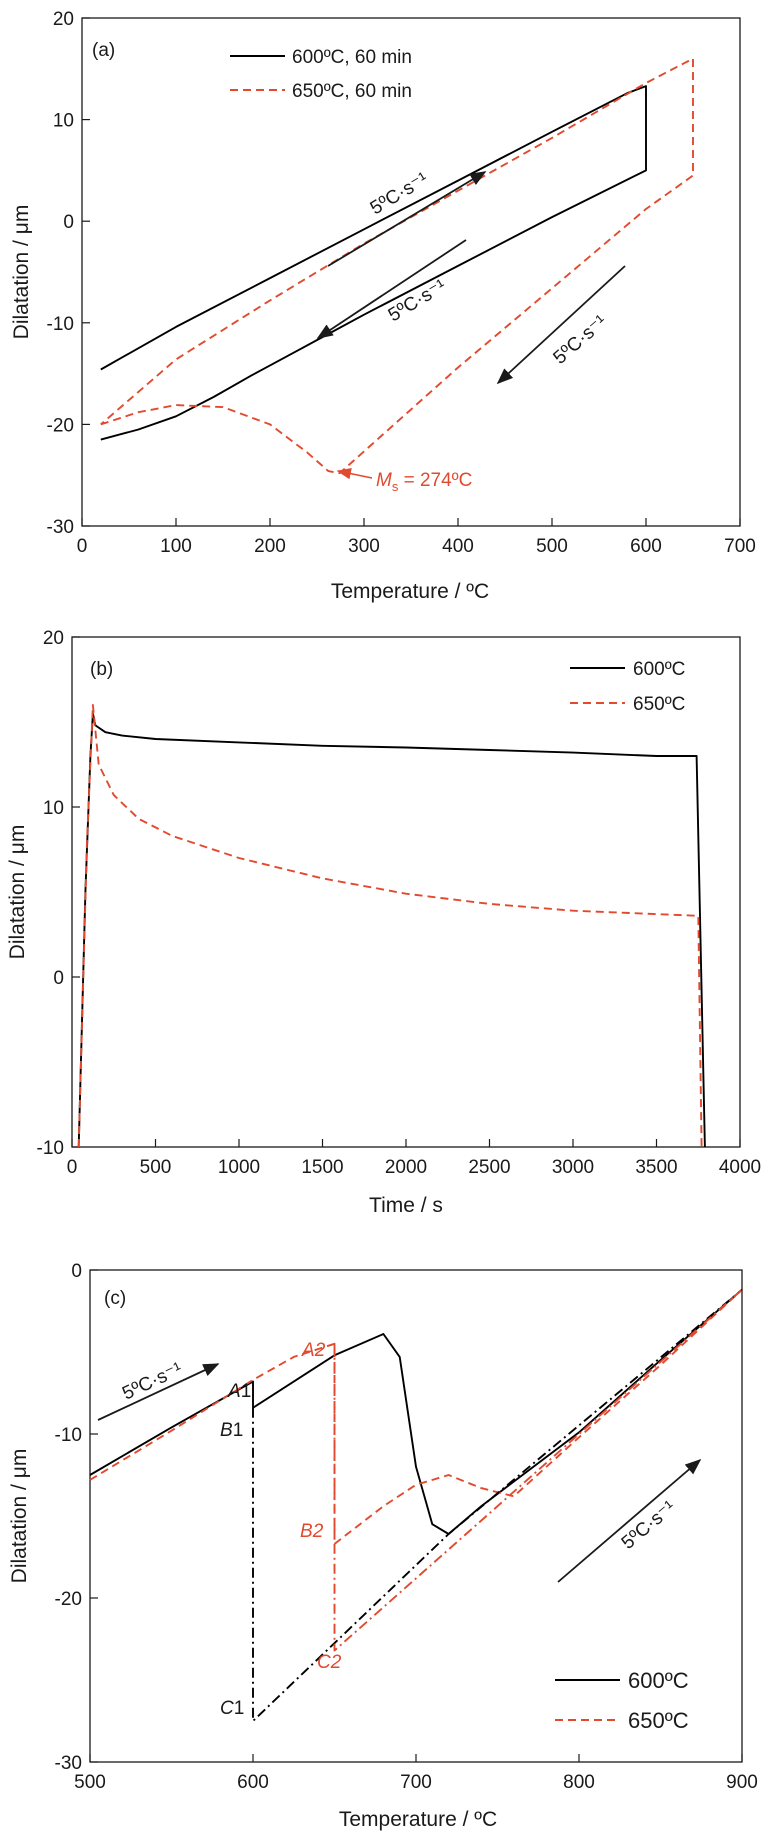 The width and height of the screenshot is (768, 1836). Describe the element at coordinates (658, 1720) in the screenshot. I see `panel-c-legend-label-650: 650ºC` at that location.